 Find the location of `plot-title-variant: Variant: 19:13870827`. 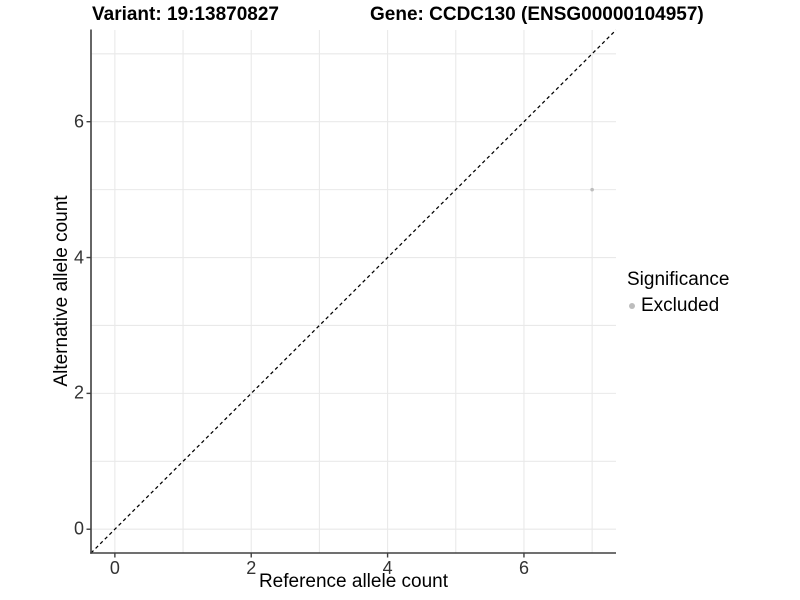

plot-title-variant: Variant: 19:13870827 is located at coordinates (185, 14).